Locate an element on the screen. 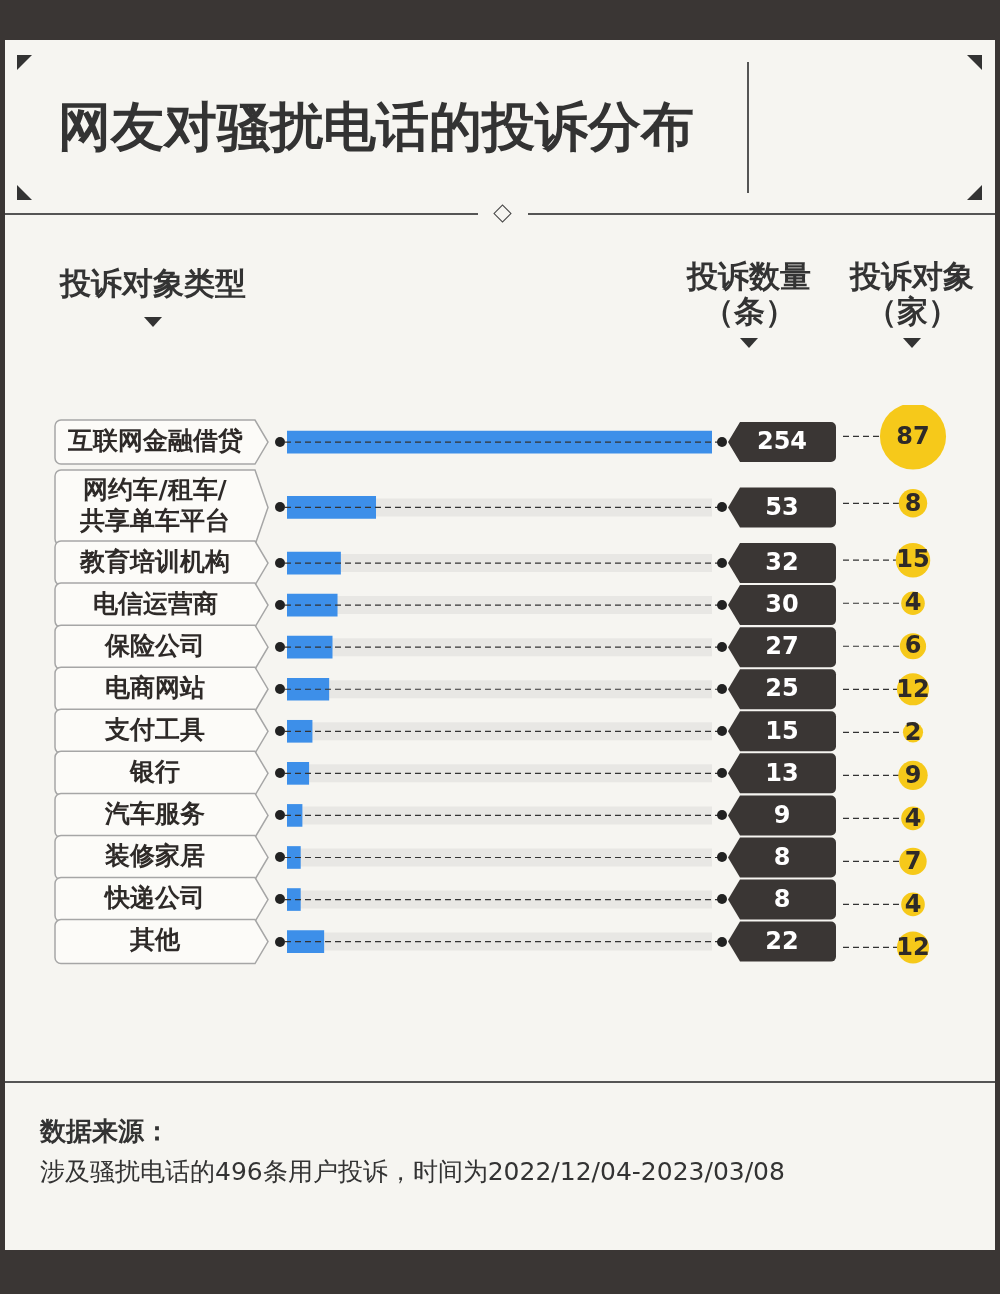 This screenshot has width=1000, height=1294. y-tick-label: 其他 is located at coordinates (155, 940).